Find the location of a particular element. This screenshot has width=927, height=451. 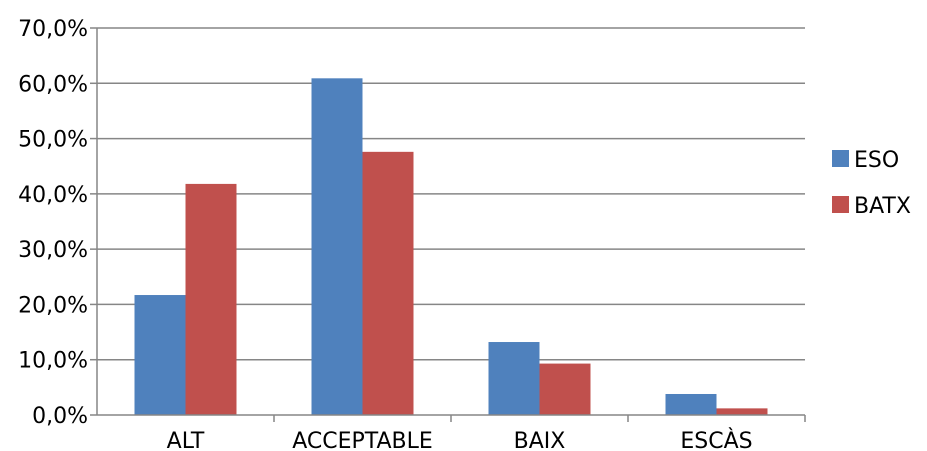

x-tick-label: ALT is located at coordinates (186, 440).